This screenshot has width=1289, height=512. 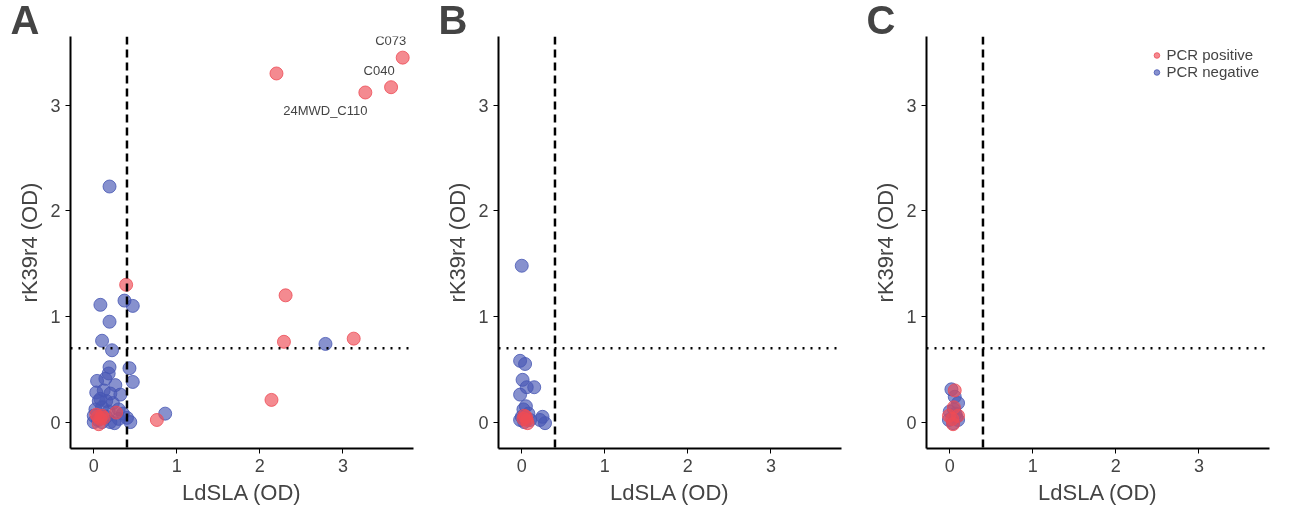 What do you see at coordinates (25, 21) in the screenshot?
I see `chart-title: A` at bounding box center [25, 21].